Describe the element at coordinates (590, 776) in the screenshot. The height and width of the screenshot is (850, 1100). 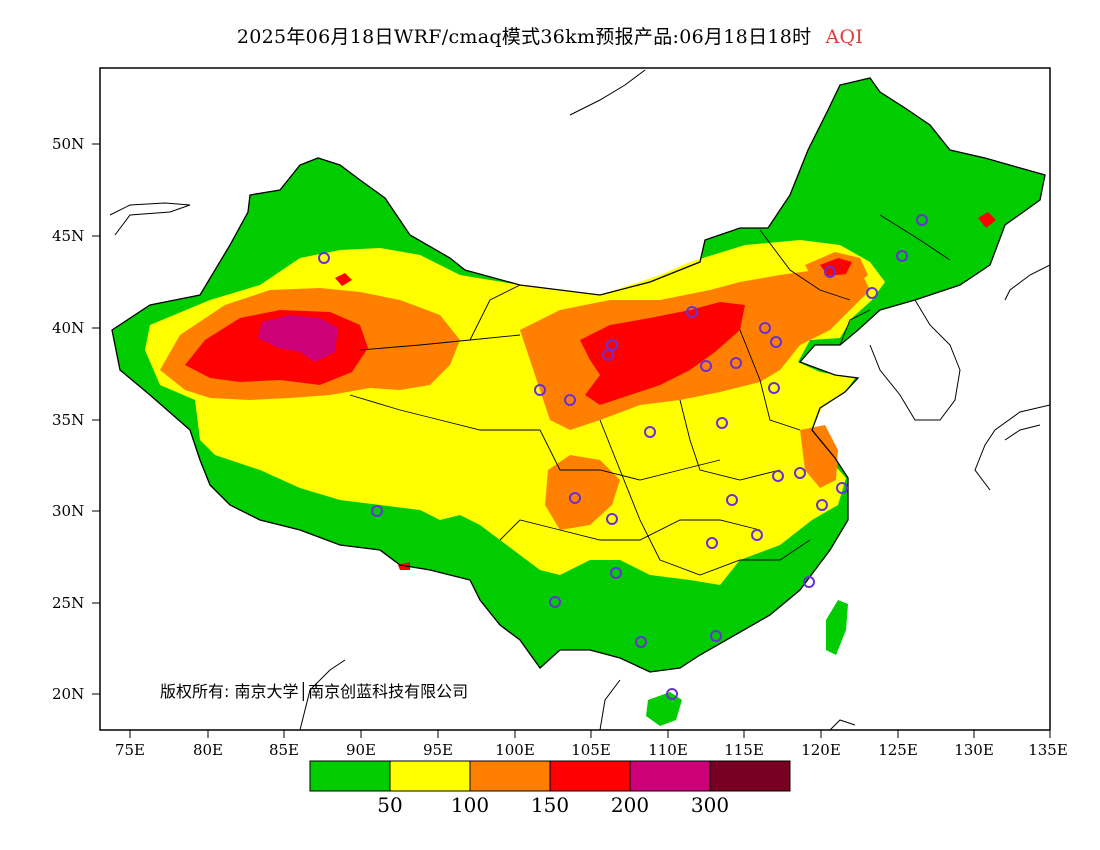
I see `colorbar-swatch-unhealthy` at that location.